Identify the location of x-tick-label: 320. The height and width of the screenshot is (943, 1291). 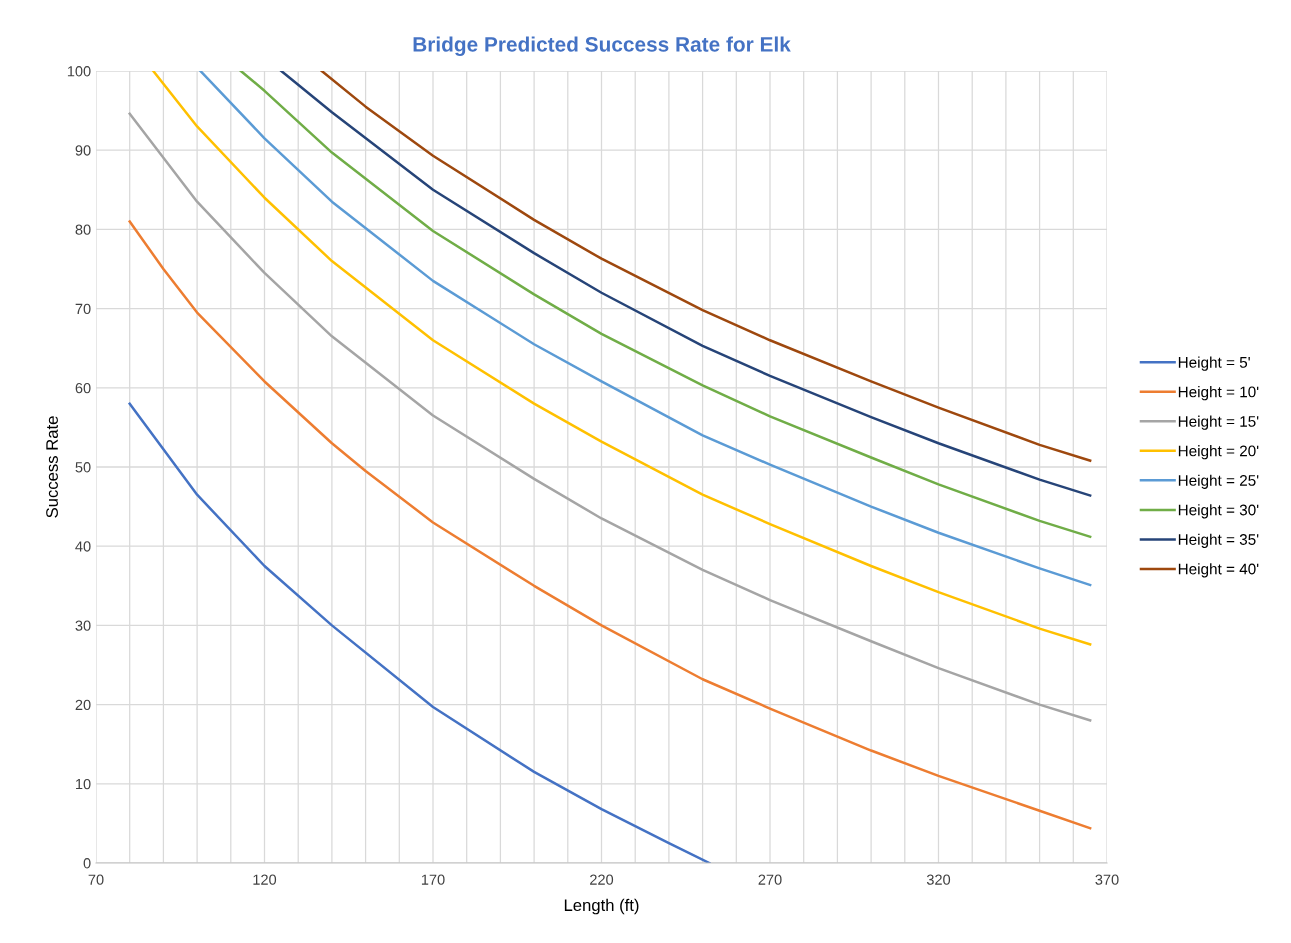
(938, 879).